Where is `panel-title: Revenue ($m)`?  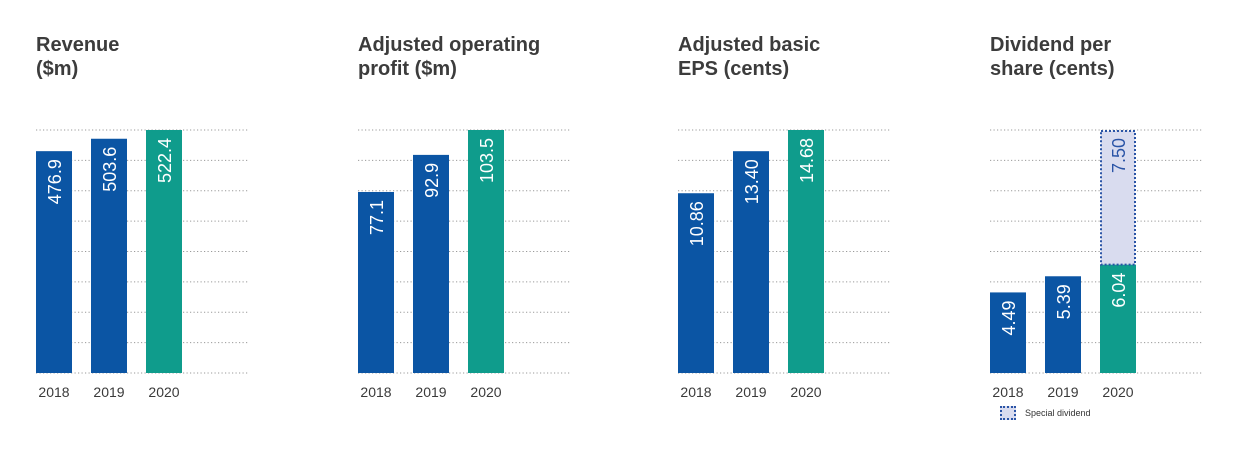 panel-title: Revenue ($m) is located at coordinates (156, 57).